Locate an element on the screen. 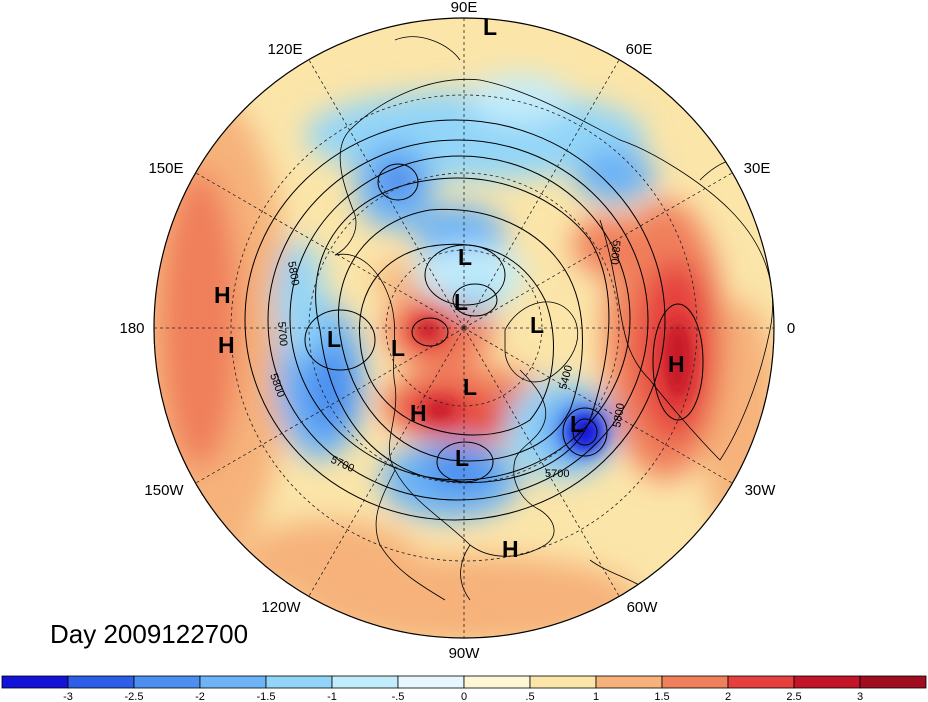 This screenshot has width=928, height=702. lon-label: 60W is located at coordinates (643, 607).